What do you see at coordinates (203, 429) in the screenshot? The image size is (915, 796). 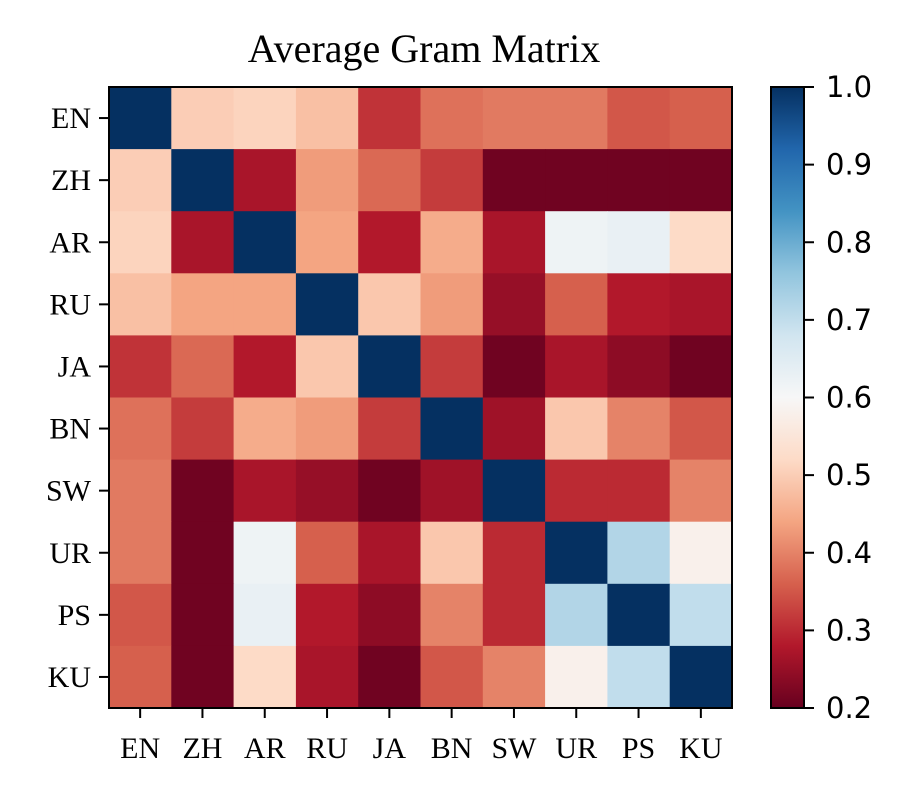 I see `heatmap-cell-bn-zh` at bounding box center [203, 429].